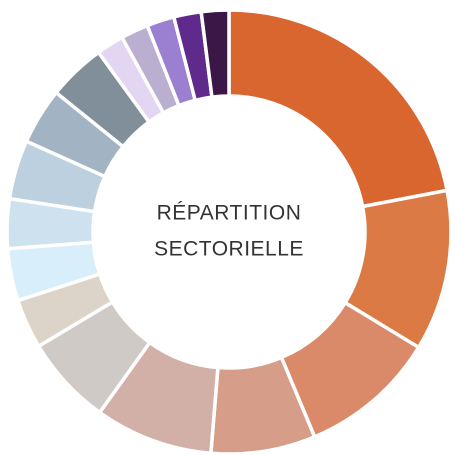 The width and height of the screenshot is (452, 455). What do you see at coordinates (215, 54) in the screenshot?
I see `donut-segment` at bounding box center [215, 54].